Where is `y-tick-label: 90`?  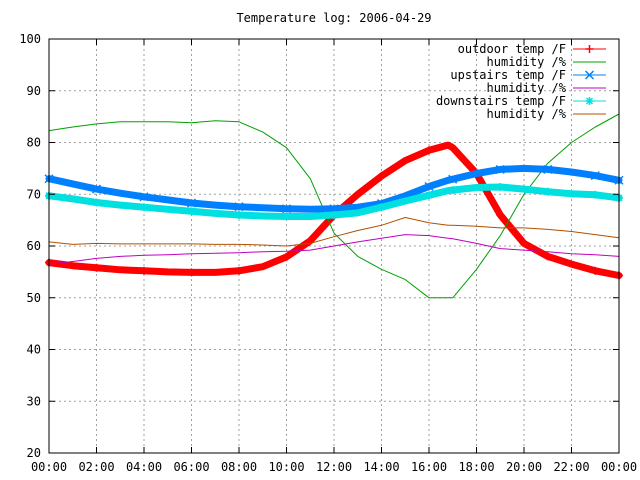
y-tick-label: 90 is located at coordinates (34, 91).